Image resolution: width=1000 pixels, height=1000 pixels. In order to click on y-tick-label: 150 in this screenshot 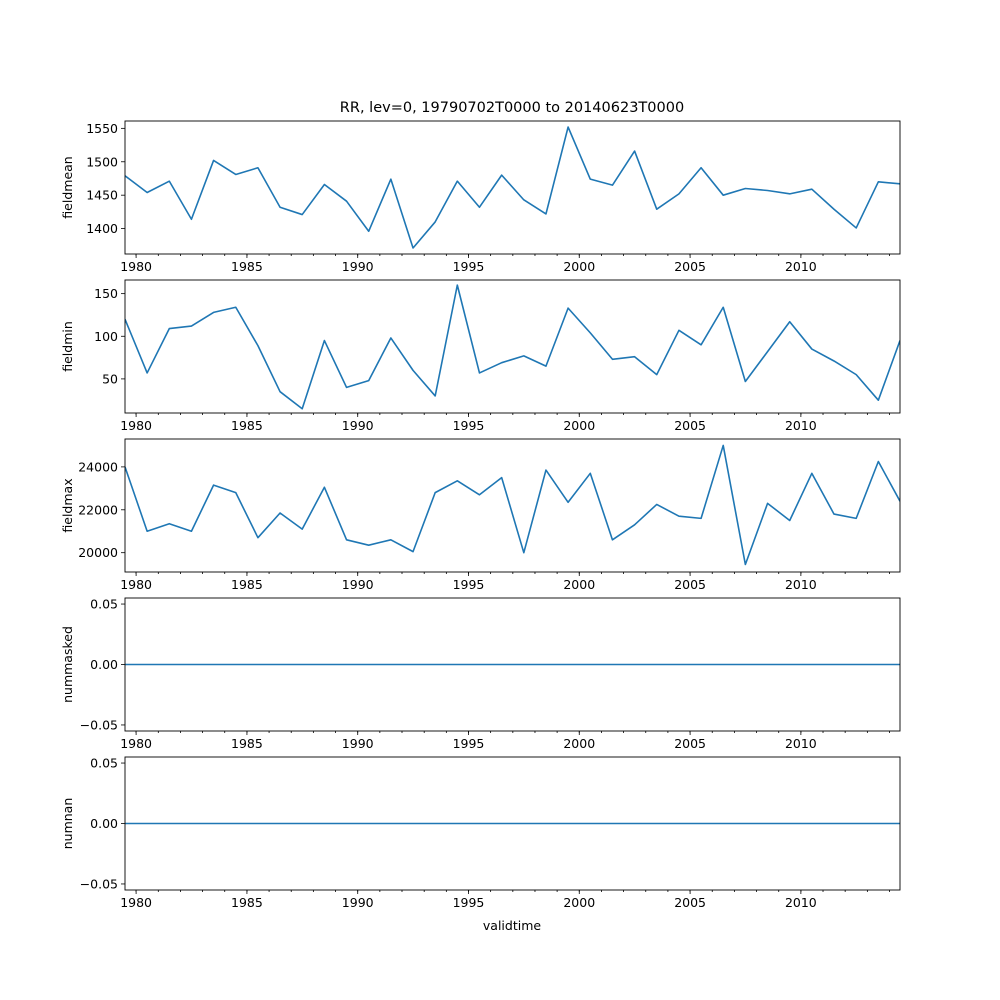, I will do `click(106, 293)`.